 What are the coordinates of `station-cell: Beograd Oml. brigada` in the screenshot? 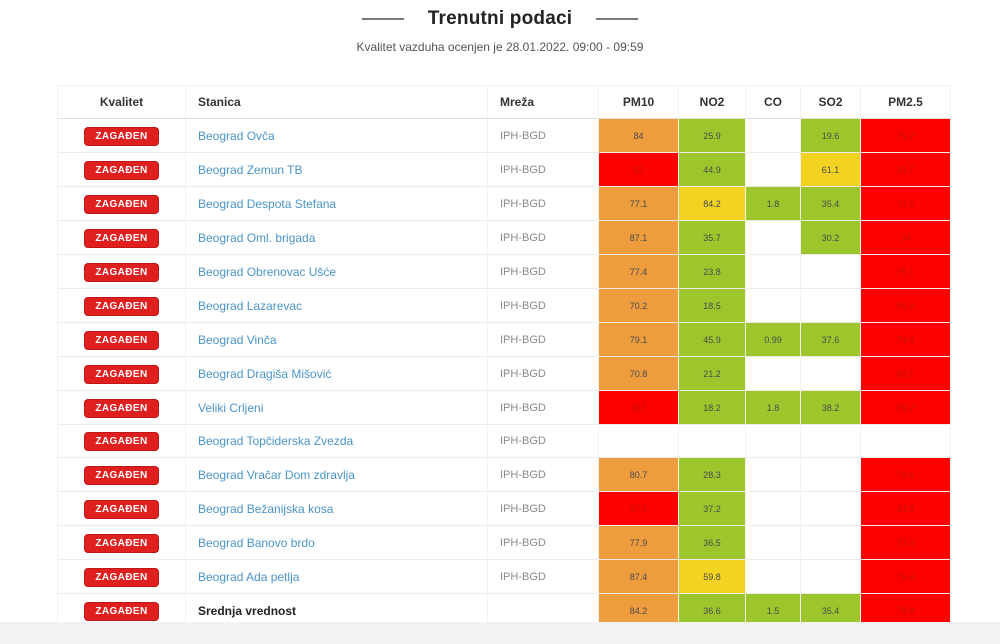 It's located at (336, 237).